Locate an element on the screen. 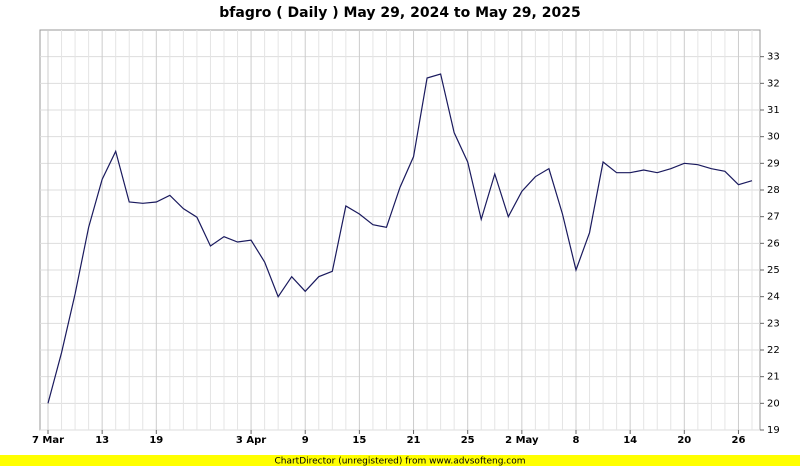  x-tick-label: 25 is located at coordinates (468, 440).